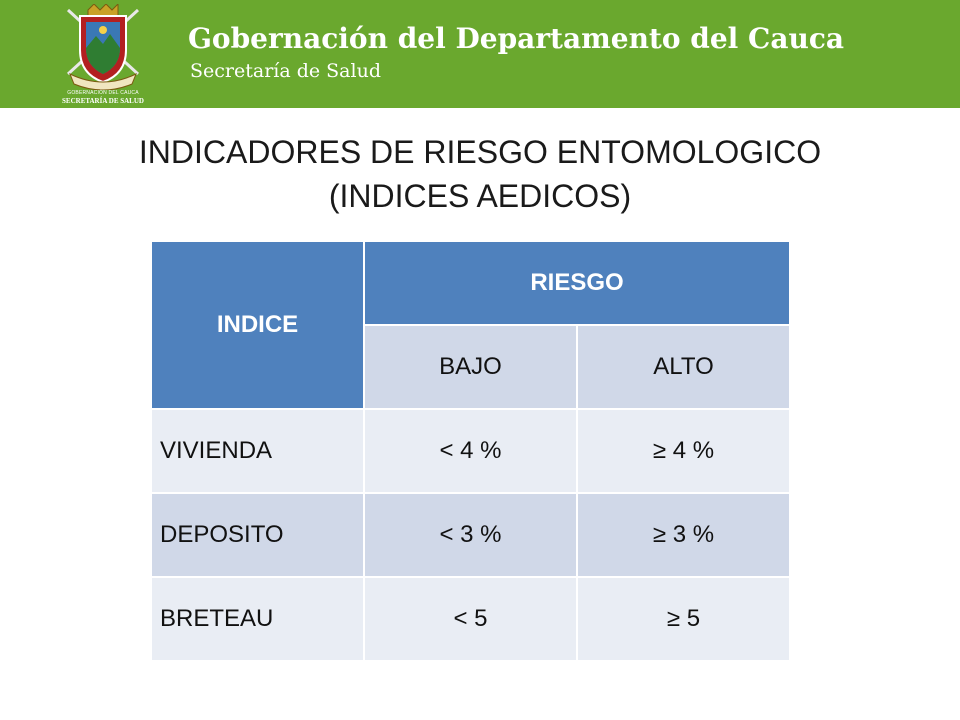 This screenshot has width=960, height=720. What do you see at coordinates (103, 101) in the screenshot?
I see `logo-caption-bottom: SECRETARÍA DE SALUD` at bounding box center [103, 101].